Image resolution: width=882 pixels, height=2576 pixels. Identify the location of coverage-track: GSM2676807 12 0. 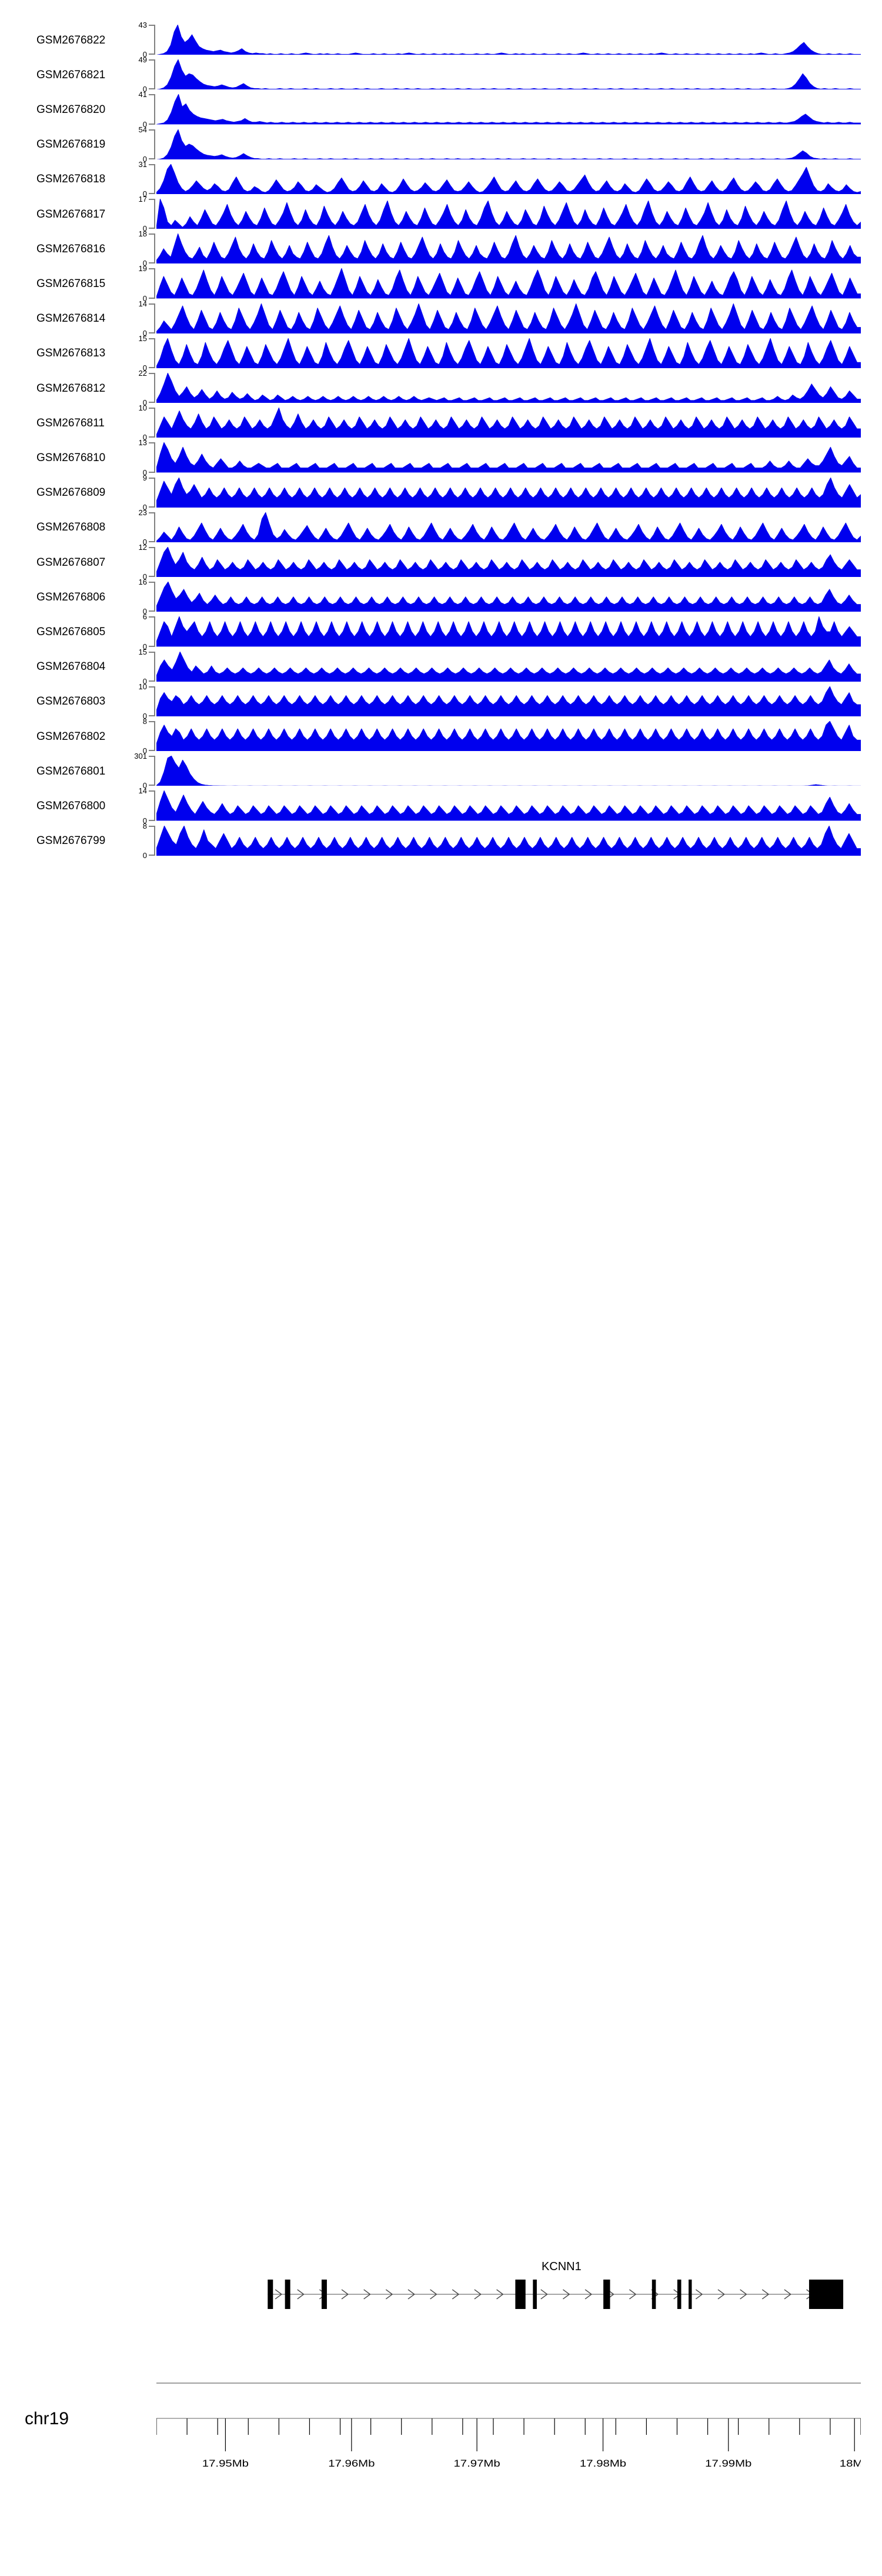
(441, 561).